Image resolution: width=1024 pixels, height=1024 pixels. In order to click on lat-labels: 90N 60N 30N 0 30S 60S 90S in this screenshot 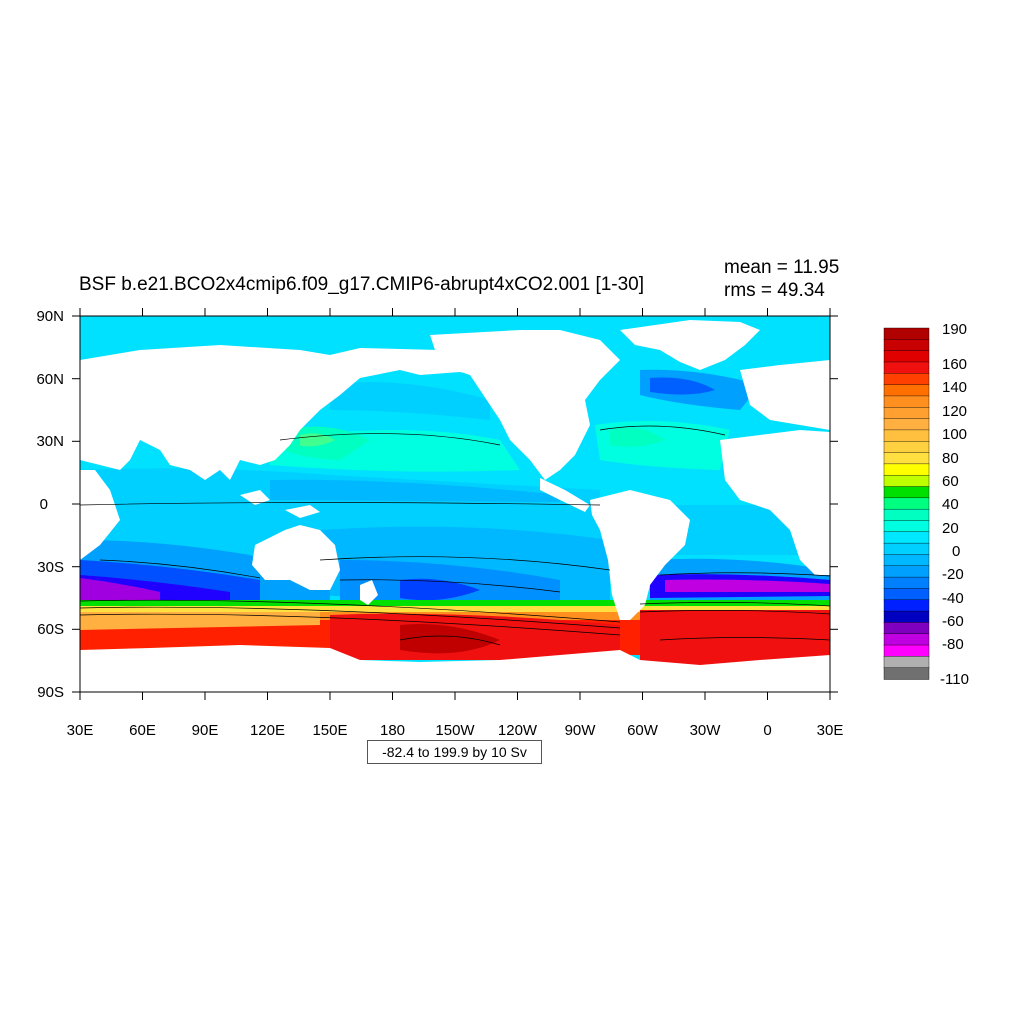, I will do `click(50, 504)`.